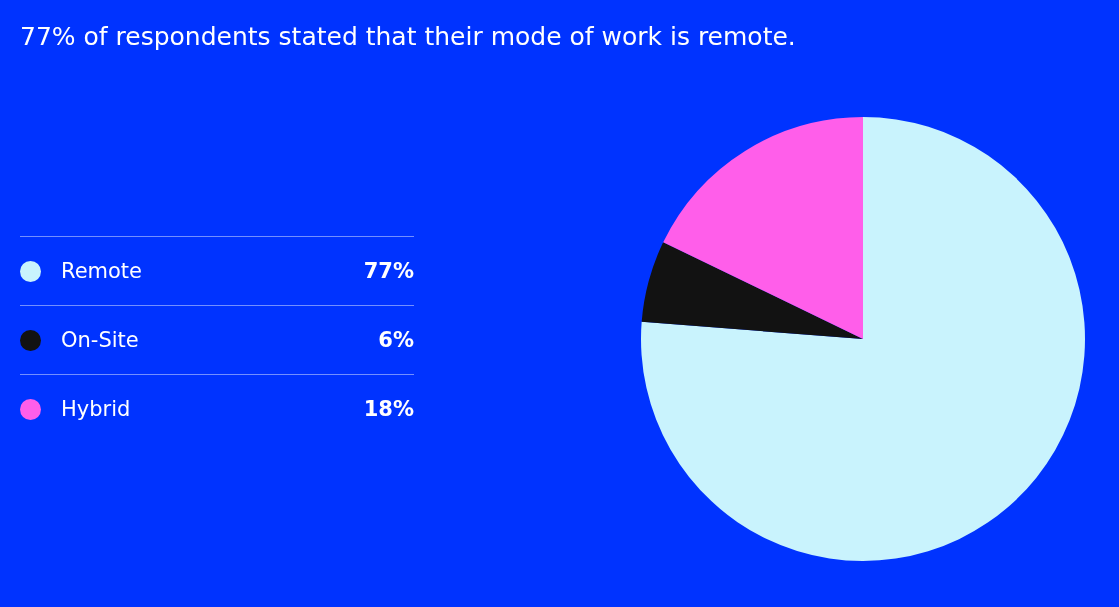  Describe the element at coordinates (100, 340) in the screenshot. I see `legend-label: On-Site` at that location.